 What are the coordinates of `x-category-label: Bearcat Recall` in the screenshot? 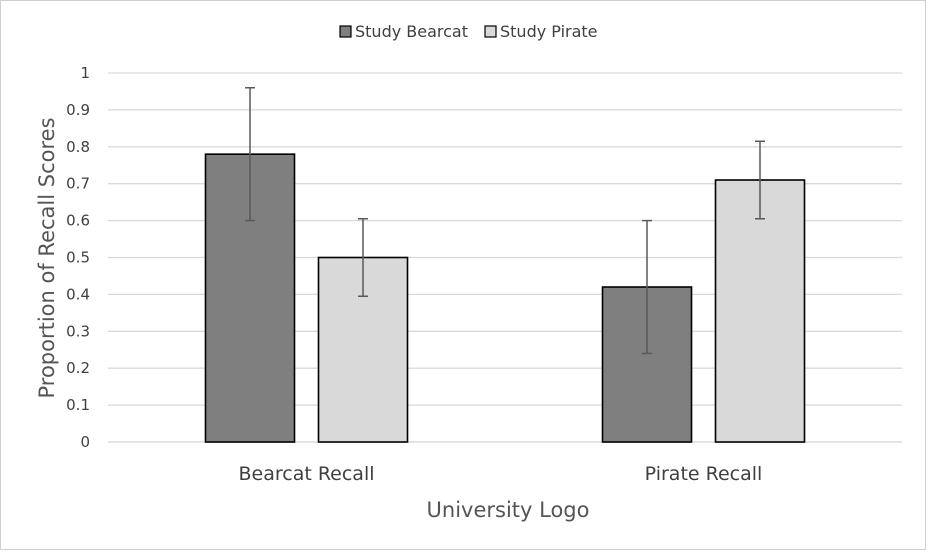 It's located at (306, 474).